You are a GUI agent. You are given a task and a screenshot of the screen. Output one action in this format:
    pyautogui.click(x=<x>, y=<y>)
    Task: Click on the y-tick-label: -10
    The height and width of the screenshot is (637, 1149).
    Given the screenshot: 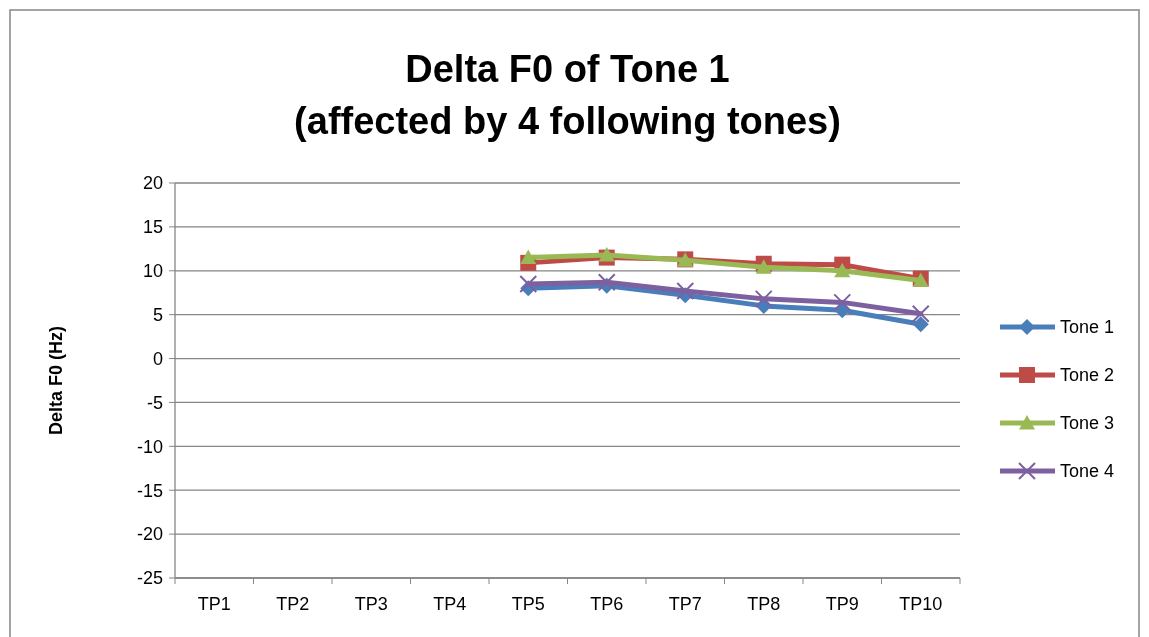 What is the action you would take?
    pyautogui.click(x=149, y=446)
    